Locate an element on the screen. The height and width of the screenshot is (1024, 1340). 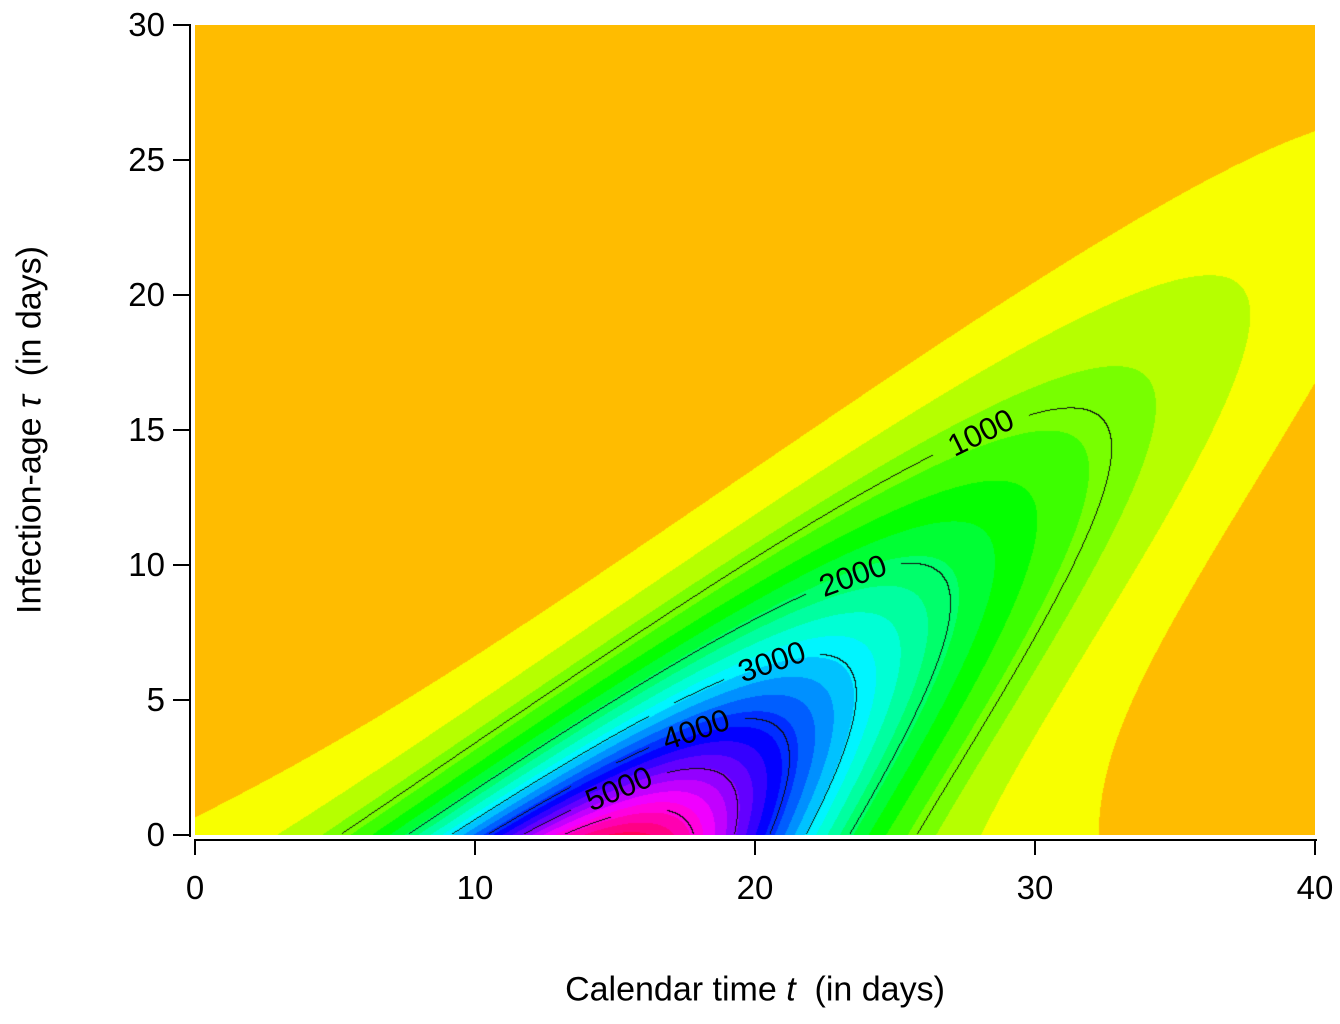
y-tick-label: 30 is located at coordinates (146, 24).